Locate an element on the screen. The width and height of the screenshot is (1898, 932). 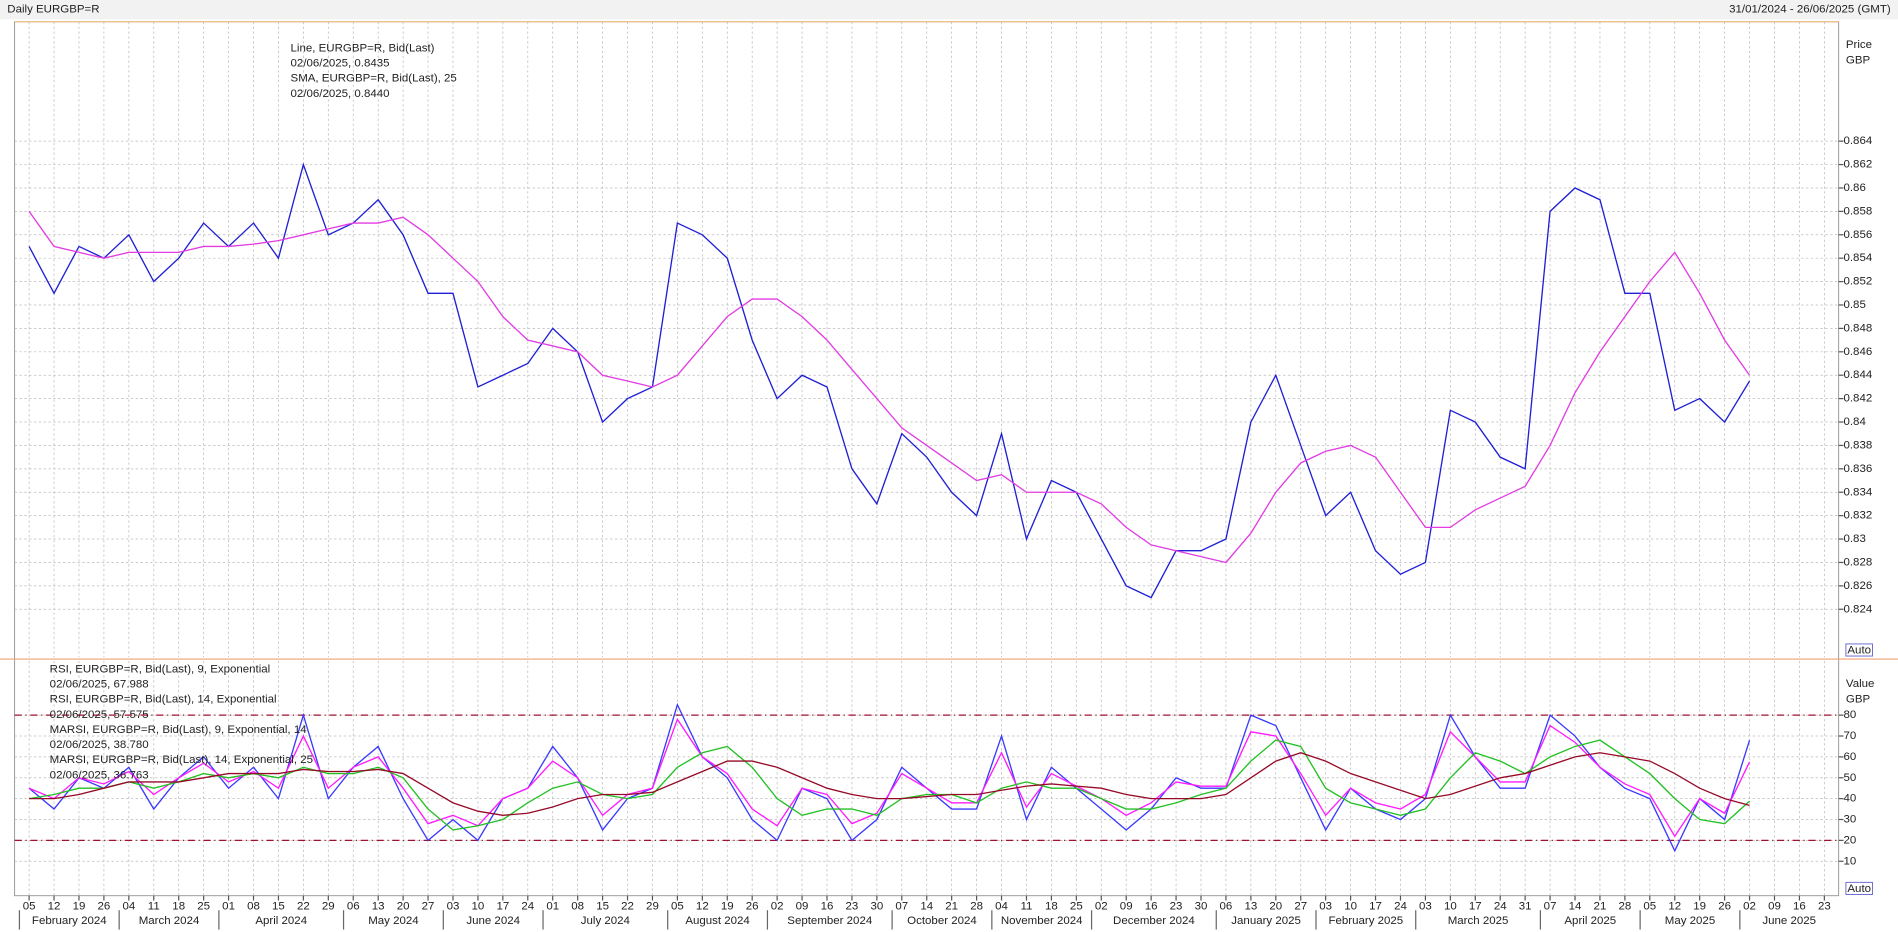
y-tick-label: 60 is located at coordinates (1849, 757).